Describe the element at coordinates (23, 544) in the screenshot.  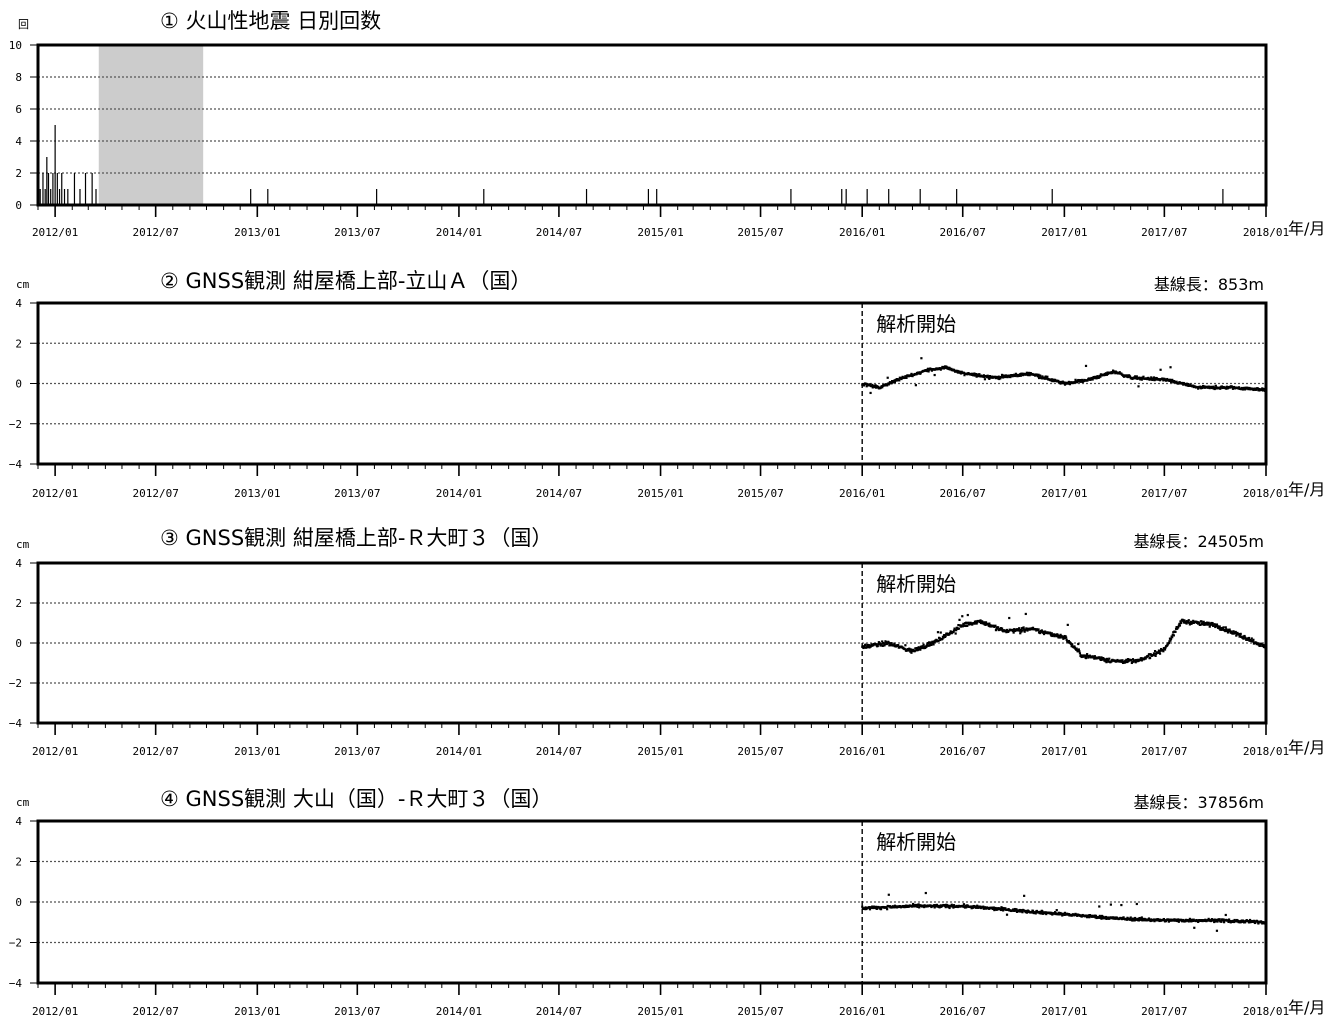
I see `y-axis-unit: cm` at that location.